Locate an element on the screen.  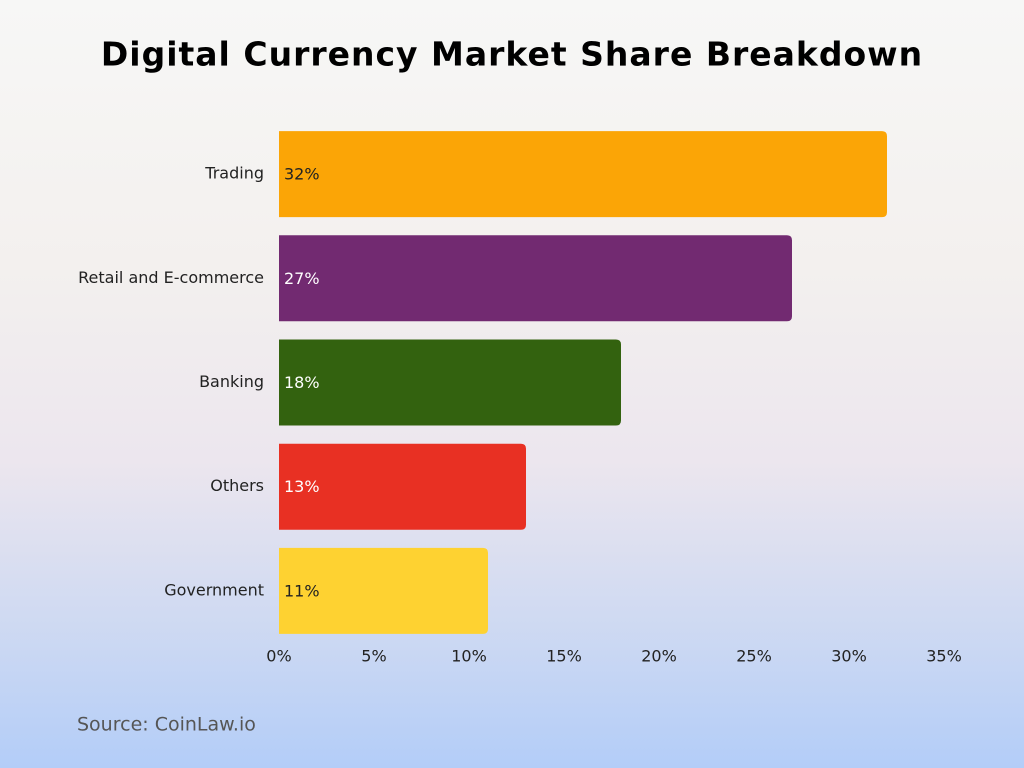
y-tick-label: Government is located at coordinates (214, 589).